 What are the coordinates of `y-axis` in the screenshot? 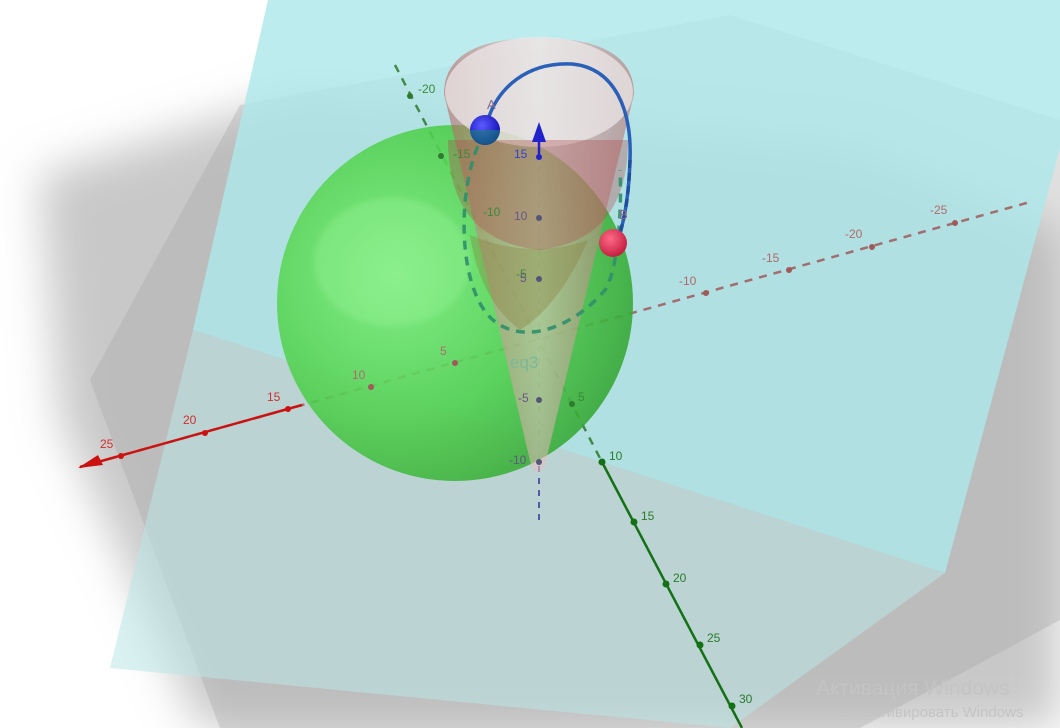 It's located at (672, 594).